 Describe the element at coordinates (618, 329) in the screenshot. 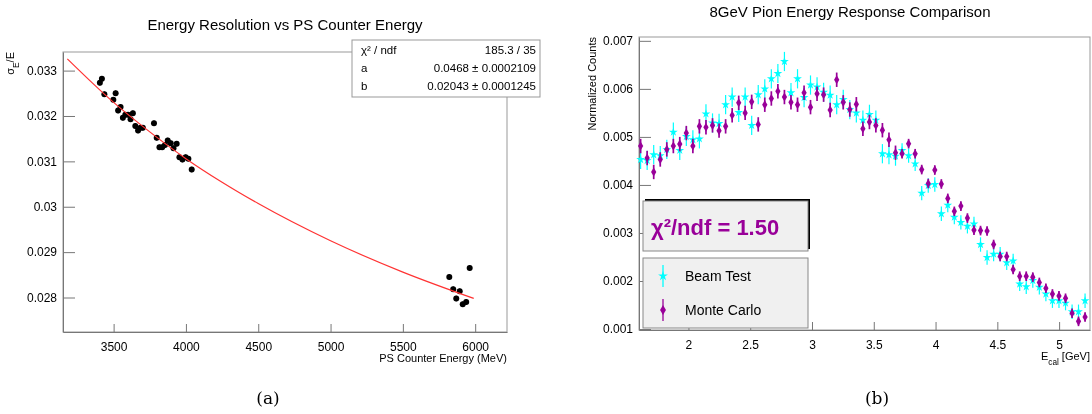

I see `y-tick-label: 0.001` at that location.